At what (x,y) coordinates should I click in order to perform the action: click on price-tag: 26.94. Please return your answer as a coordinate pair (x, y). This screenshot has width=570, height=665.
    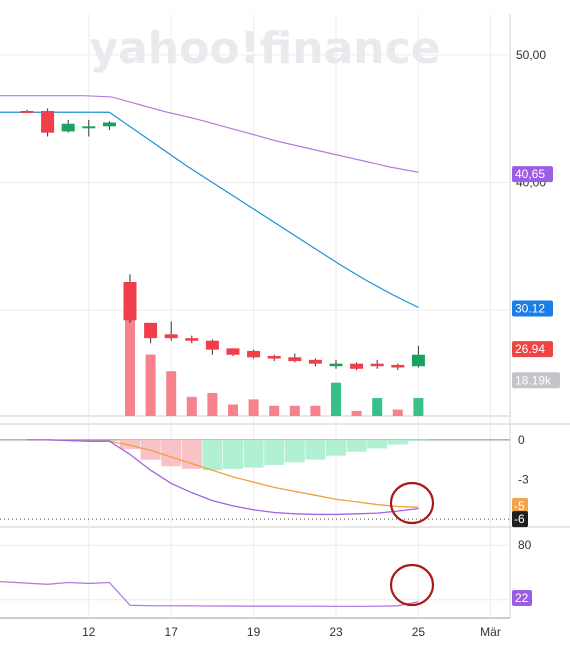
    Looking at the image, I should click on (530, 349).